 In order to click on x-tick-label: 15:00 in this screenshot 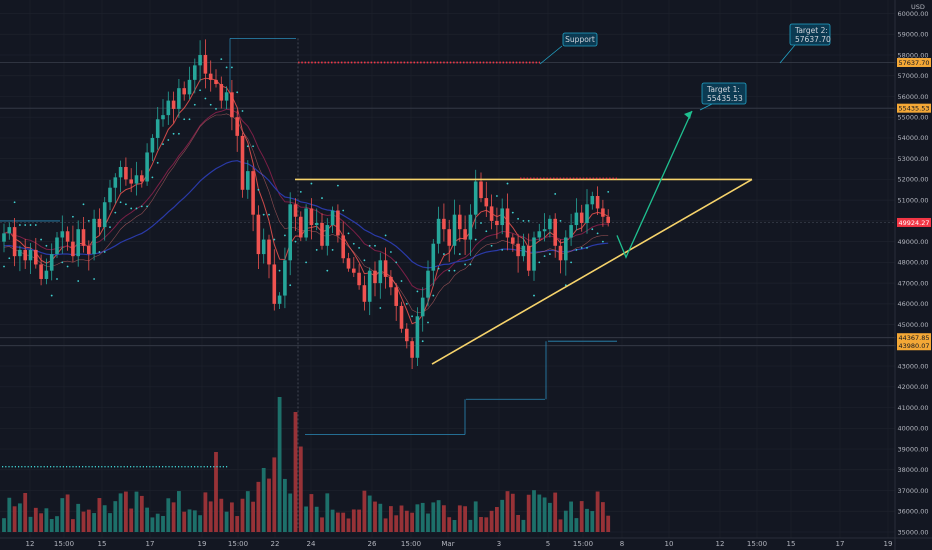, I will do `click(757, 544)`.